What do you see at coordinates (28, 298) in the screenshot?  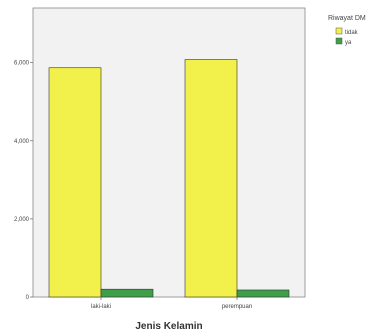 I see `y-tick-label: 0` at bounding box center [28, 298].